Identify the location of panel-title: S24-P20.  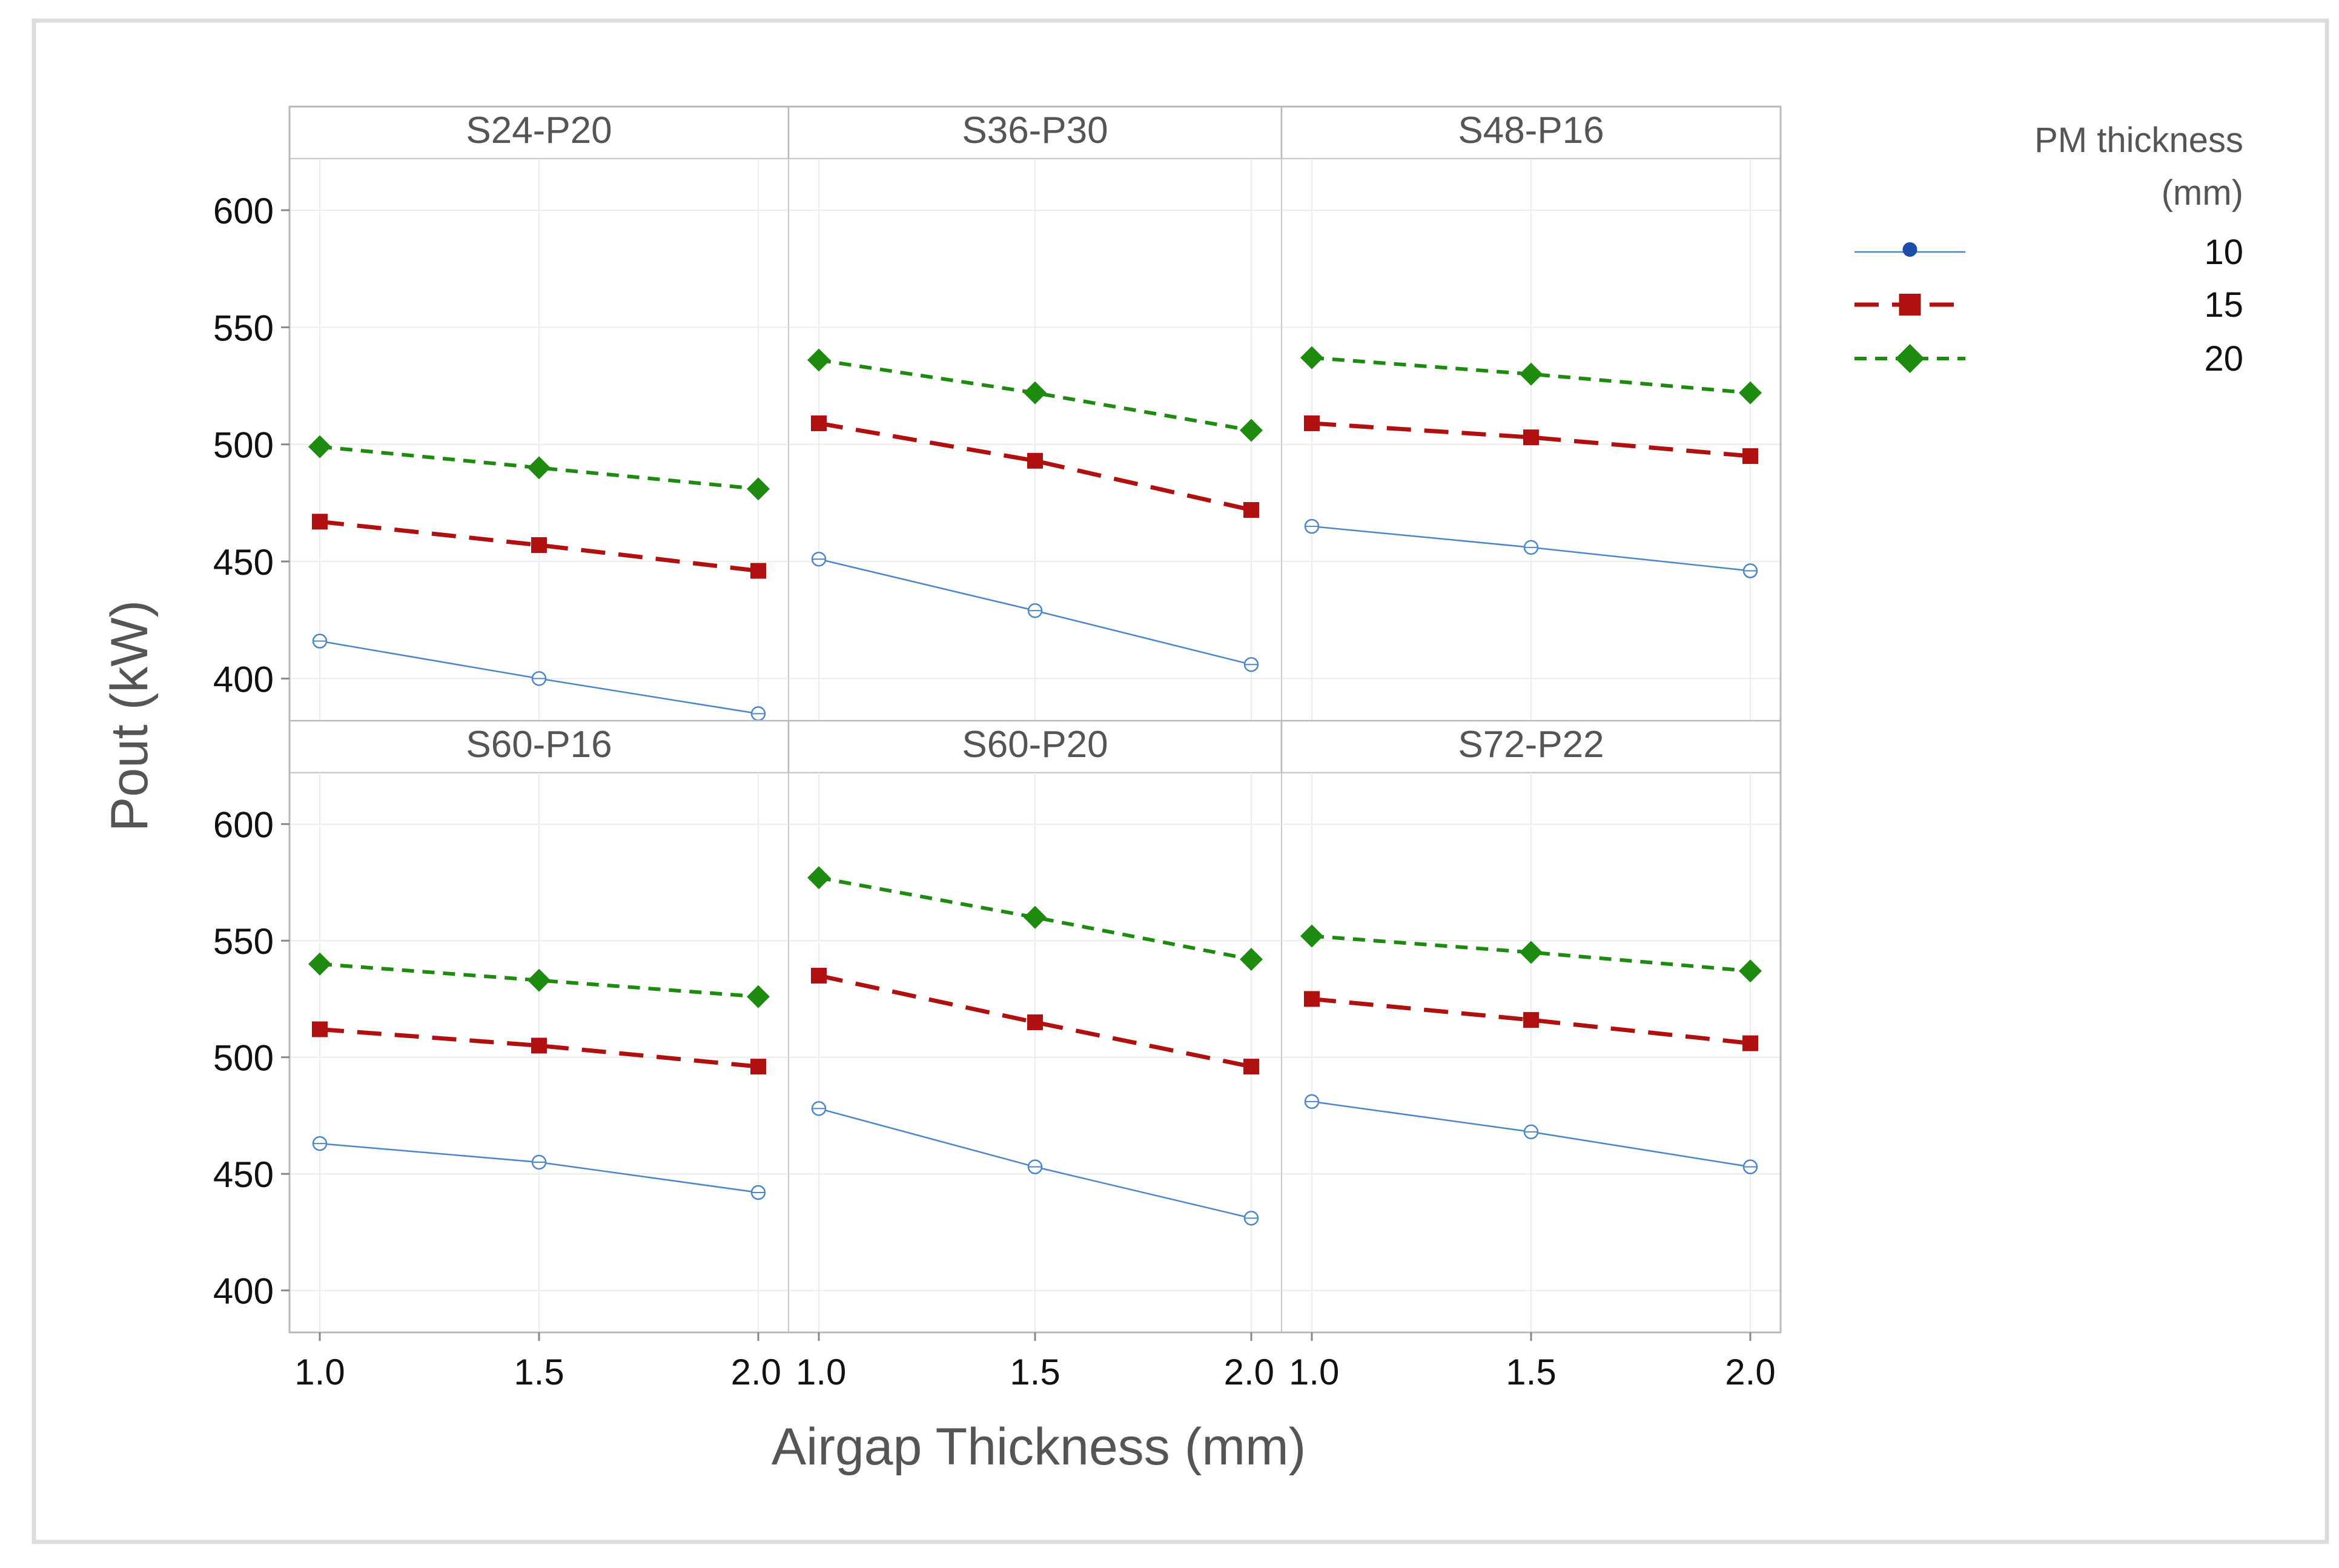
(539, 130).